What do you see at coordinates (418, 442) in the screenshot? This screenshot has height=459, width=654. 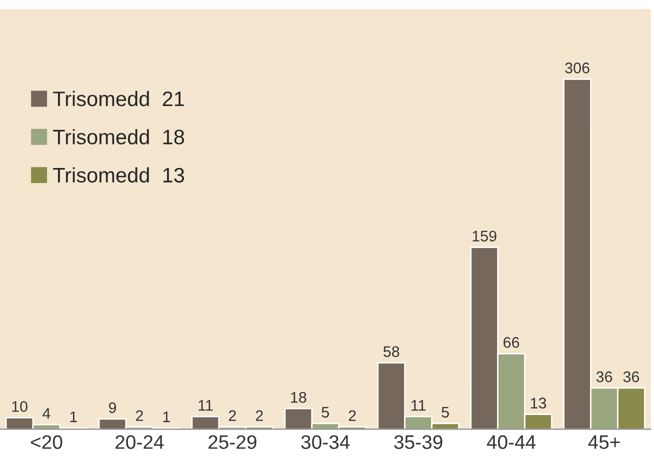 I see `x-tick-label: 35-39` at bounding box center [418, 442].